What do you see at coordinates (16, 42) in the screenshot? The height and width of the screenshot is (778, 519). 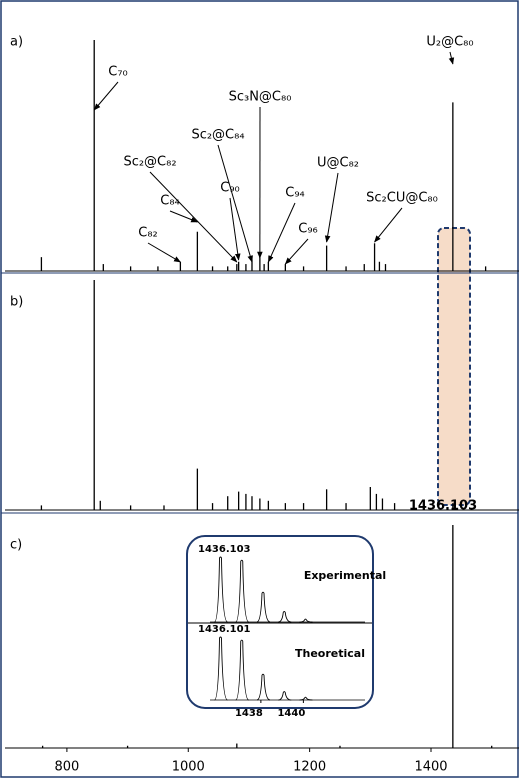 I see `panel-label: a)` at bounding box center [16, 42].